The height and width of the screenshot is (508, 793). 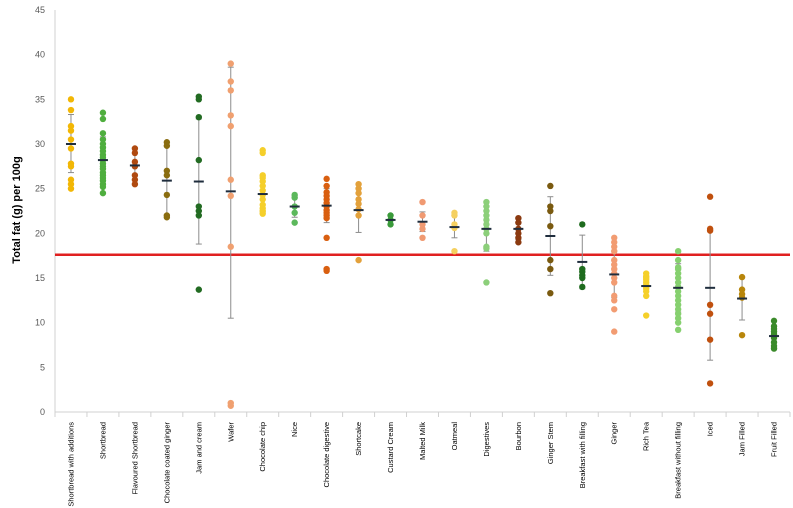 What do you see at coordinates (134, 458) in the screenshot?
I see `category-label: Flavoured Shortbread` at bounding box center [134, 458].